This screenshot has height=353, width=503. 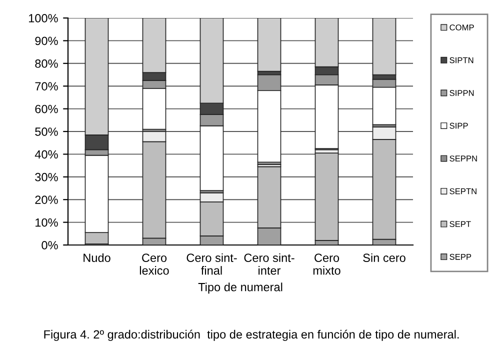 I want to click on legend-label: SIPPN, so click(x=462, y=93).